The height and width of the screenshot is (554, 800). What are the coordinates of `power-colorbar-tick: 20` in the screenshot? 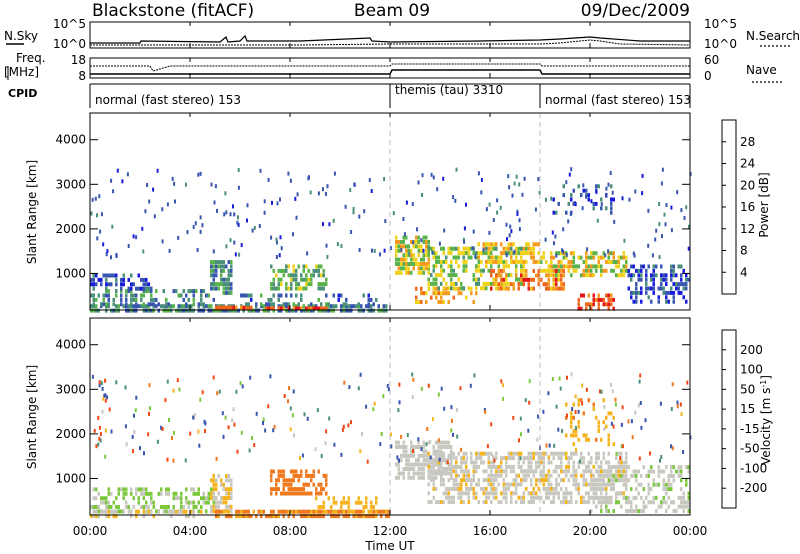 It's located at (747, 185).